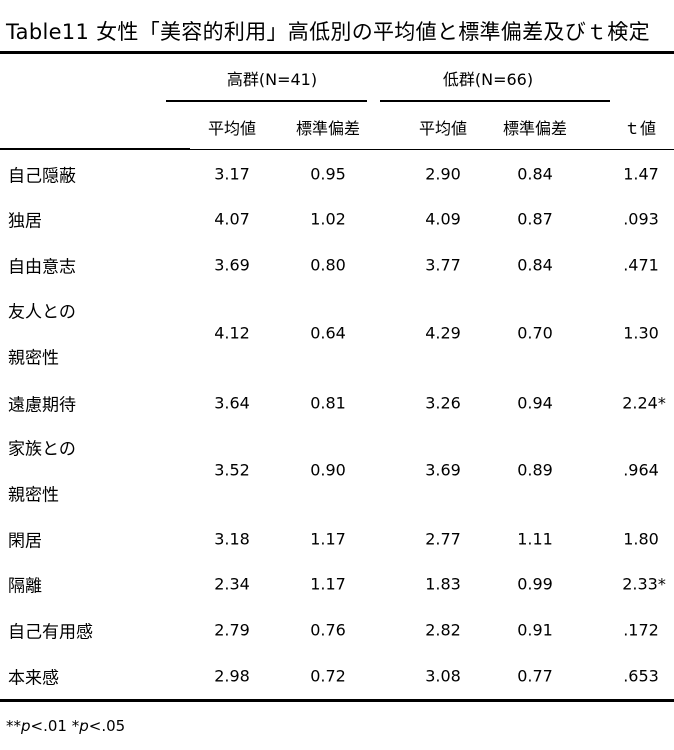 This screenshot has width=674, height=750. What do you see at coordinates (232, 265) in the screenshot?
I see `cell-high-mean: 3.69` at bounding box center [232, 265].